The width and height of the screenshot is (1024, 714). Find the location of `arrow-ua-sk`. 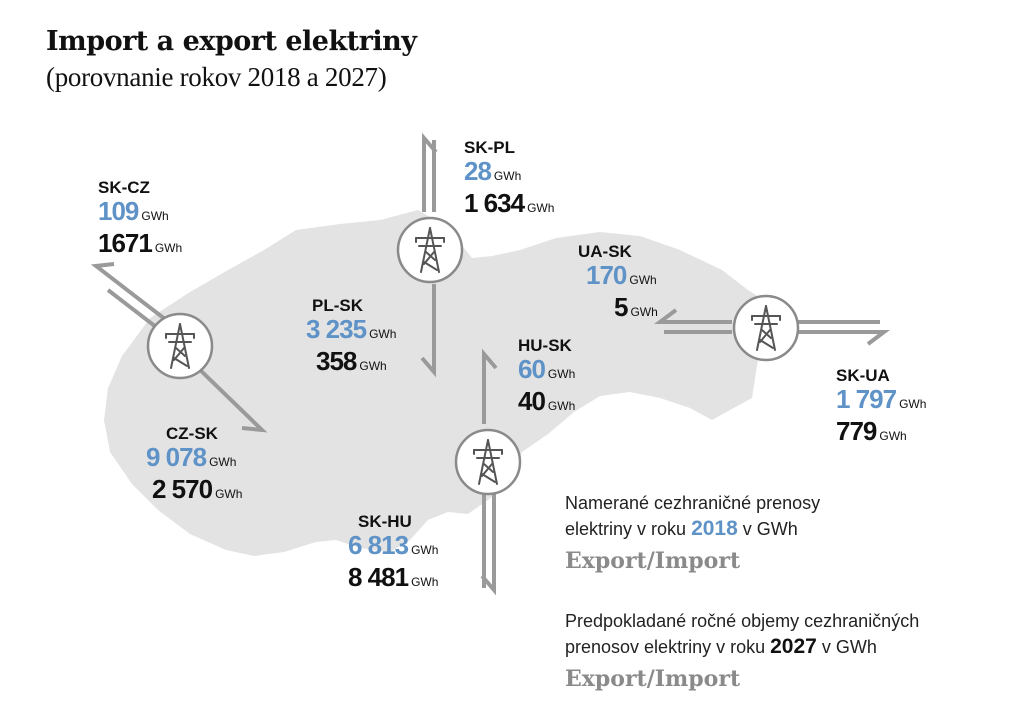

arrow-ua-sk is located at coordinates (693, 321).